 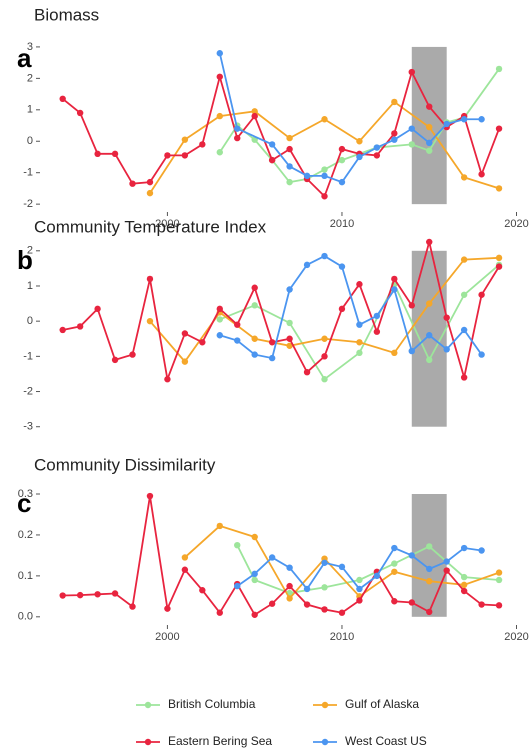 What do you see at coordinates (429, 555) in the screenshot?
I see `shaded-period` at bounding box center [429, 555].